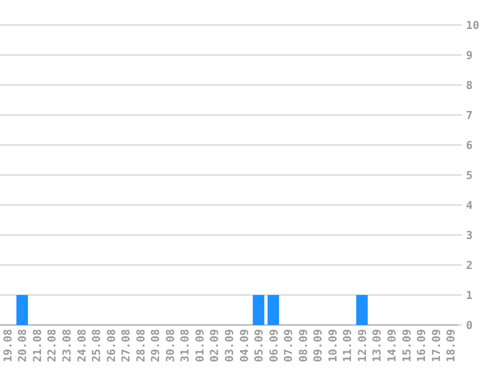  What do you see at coordinates (469, 85) in the screenshot?
I see `y-tick-label: 8` at bounding box center [469, 85].